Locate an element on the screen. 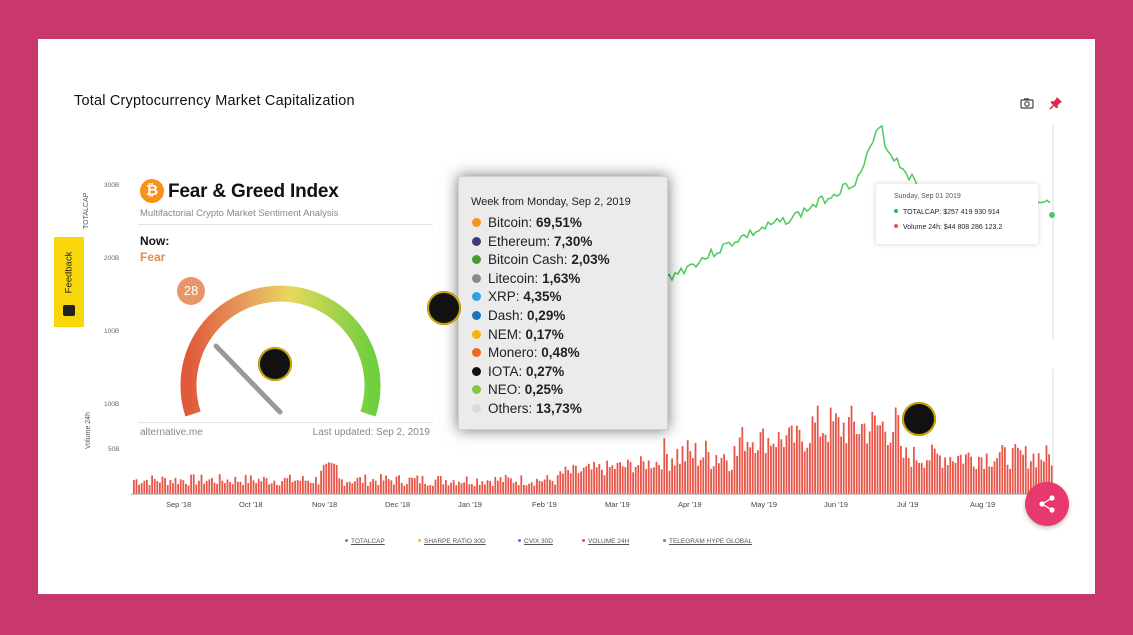 This screenshot has height=635, width=1133. dominance-row: Bitcoin: 69,51% is located at coordinates (527, 224).